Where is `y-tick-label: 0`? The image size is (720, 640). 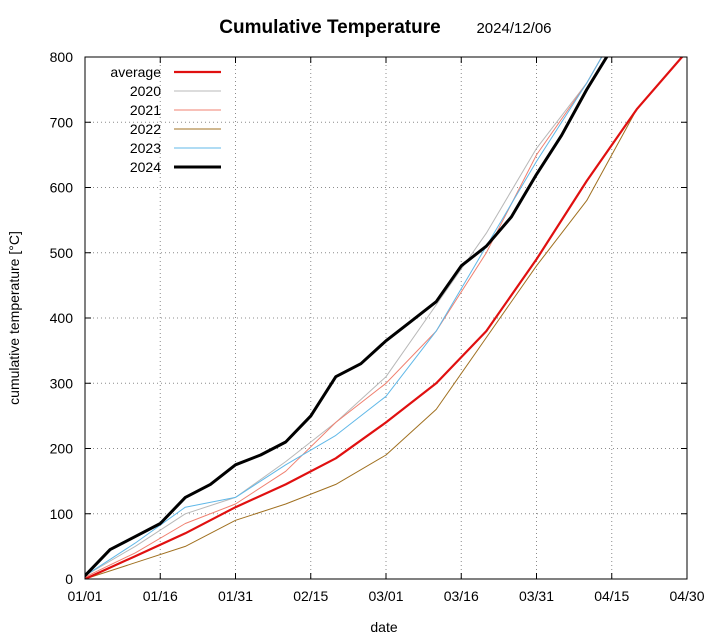
y-tick-label: 0 is located at coordinates (69, 579).